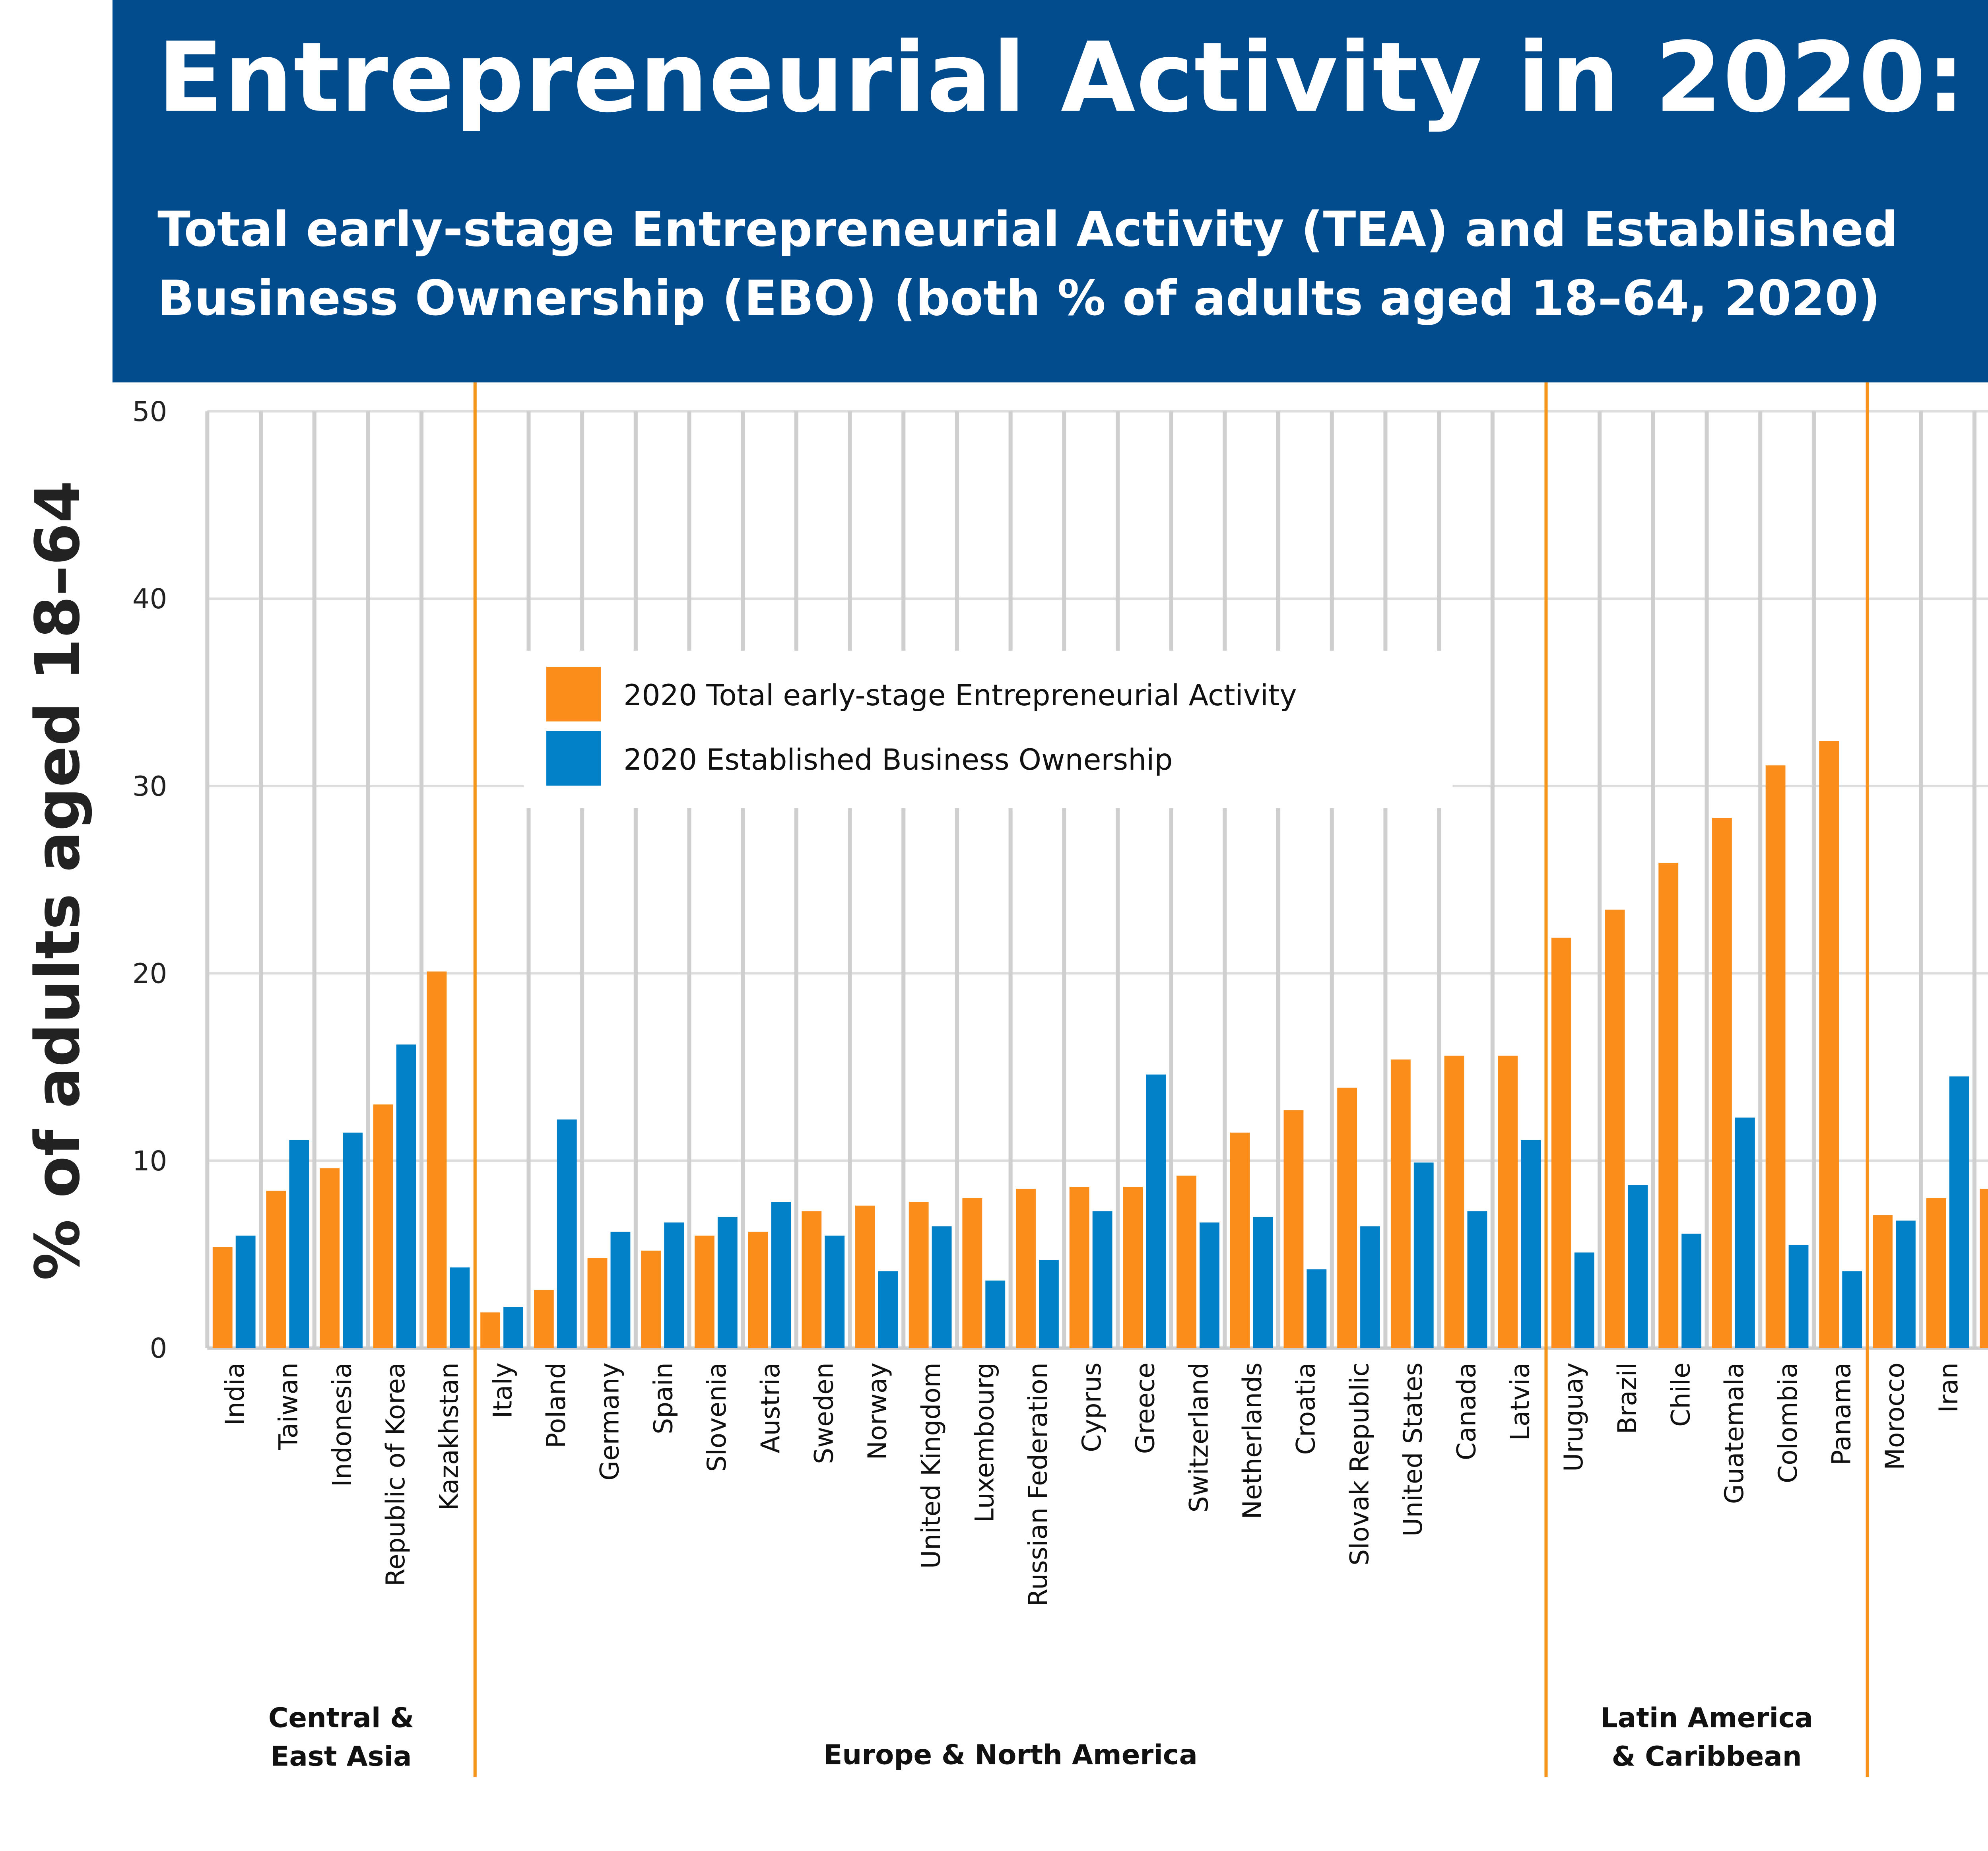 The height and width of the screenshot is (1851, 1988). I want to click on x-tick-label: Croatia, so click(1306, 1408).